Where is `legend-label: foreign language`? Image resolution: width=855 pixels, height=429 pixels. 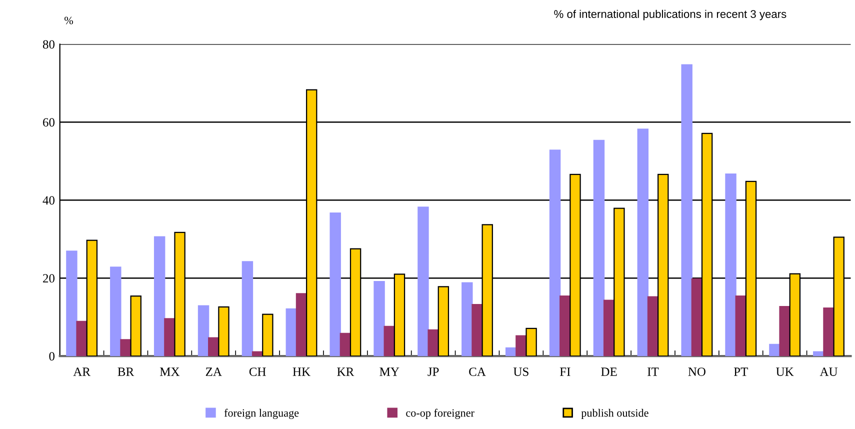 legend-label: foreign language is located at coordinates (261, 413).